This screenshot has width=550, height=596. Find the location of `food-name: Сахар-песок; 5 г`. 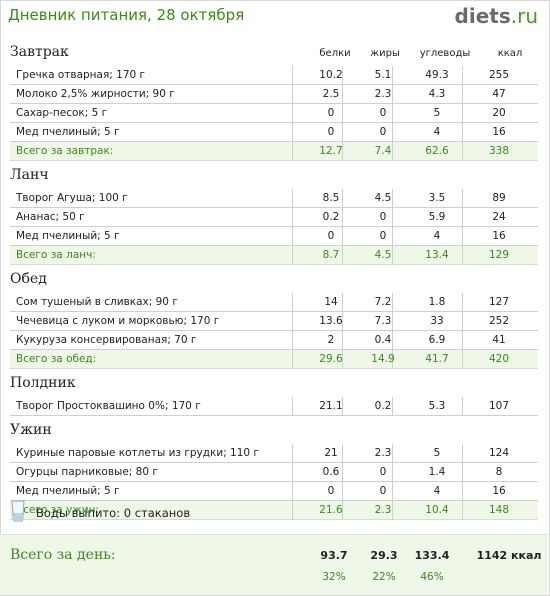

food-name: Сахар-песок; 5 г is located at coordinates (62, 113).